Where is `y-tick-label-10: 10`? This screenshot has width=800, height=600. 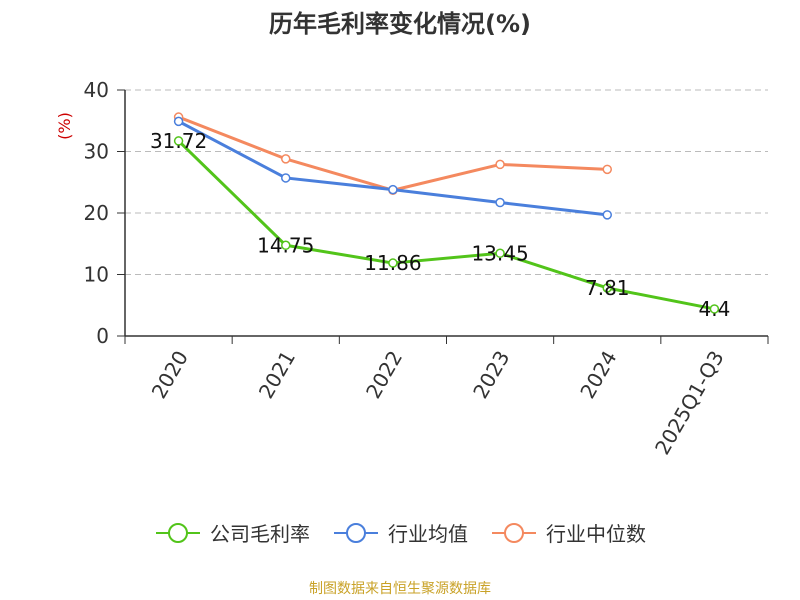
y-tick-label-10: 10 is located at coordinates (96, 275).